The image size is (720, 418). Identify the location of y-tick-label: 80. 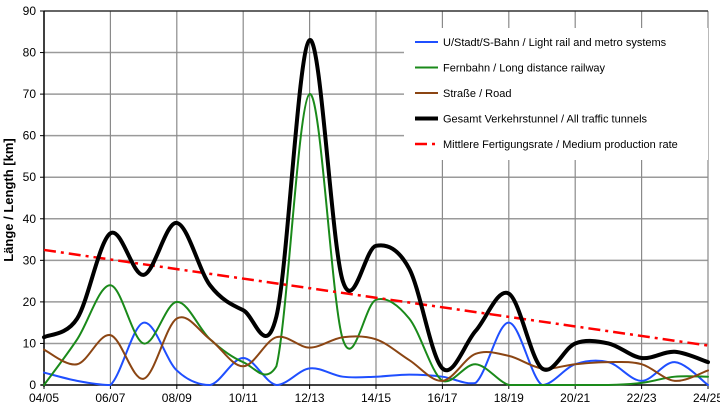
(30, 53).